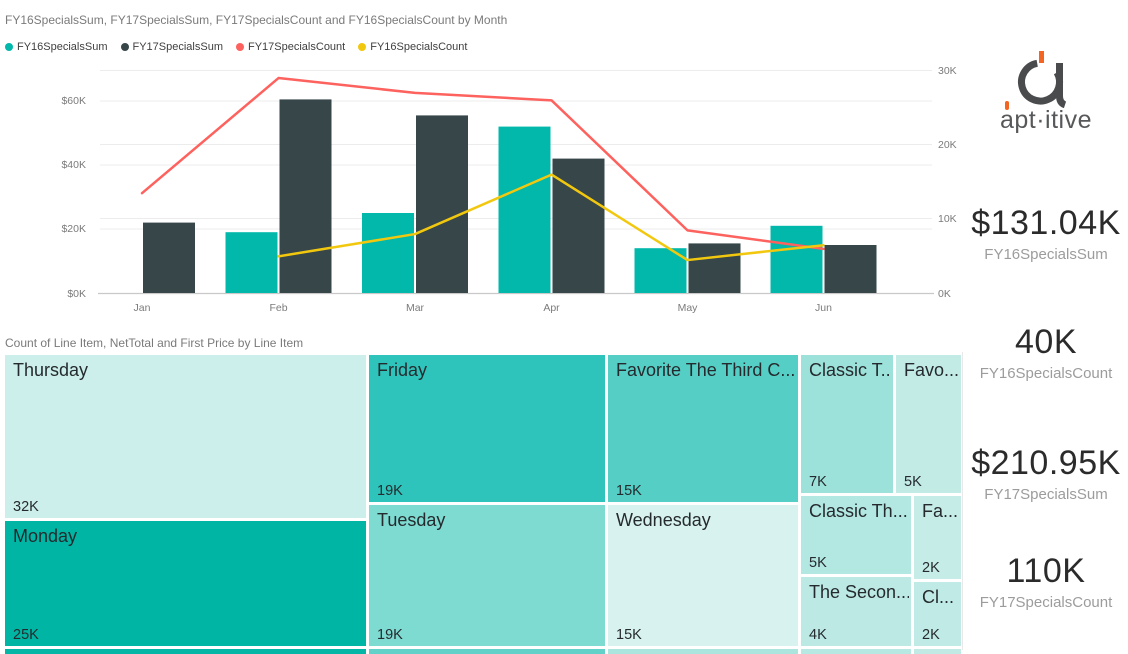 Image resolution: width=1128 pixels, height=654 pixels. I want to click on treemap-cell-thursday: Thursday 32K, so click(185, 436).